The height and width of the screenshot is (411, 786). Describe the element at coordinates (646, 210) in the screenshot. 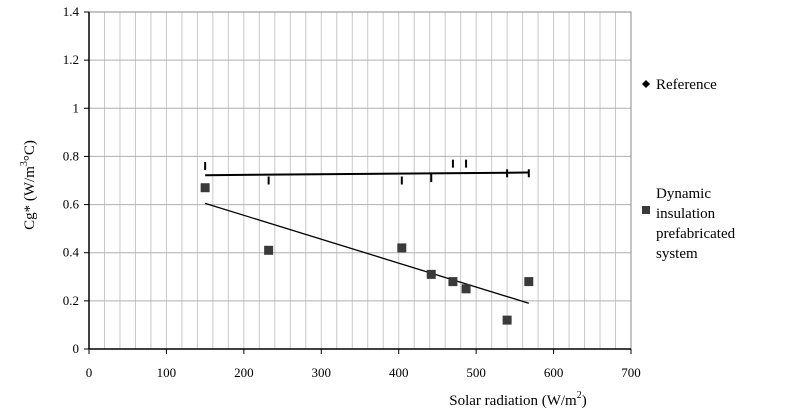

I see `legend-marker-dynamic` at that location.